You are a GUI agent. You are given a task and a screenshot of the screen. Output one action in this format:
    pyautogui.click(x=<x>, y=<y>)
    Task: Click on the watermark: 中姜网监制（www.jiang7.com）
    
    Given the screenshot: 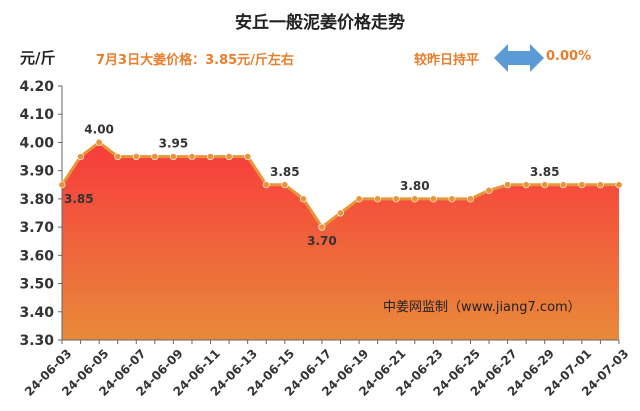 What is the action you would take?
    pyautogui.click(x=482, y=307)
    